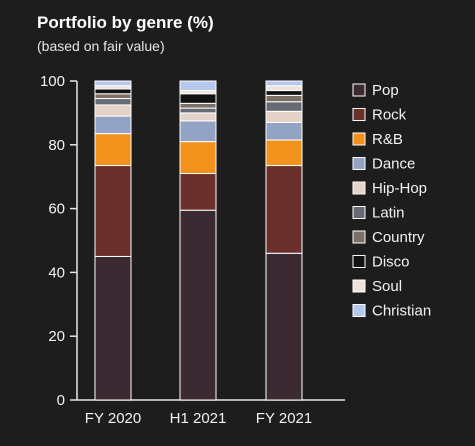  I want to click on x-tick-label: H1 2021, so click(198, 418).